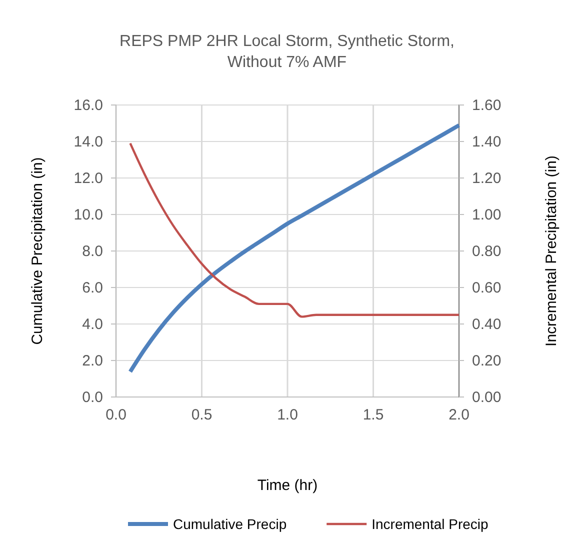 The height and width of the screenshot is (558, 570). I want to click on y2-tick-label: 0.40, so click(487, 324).